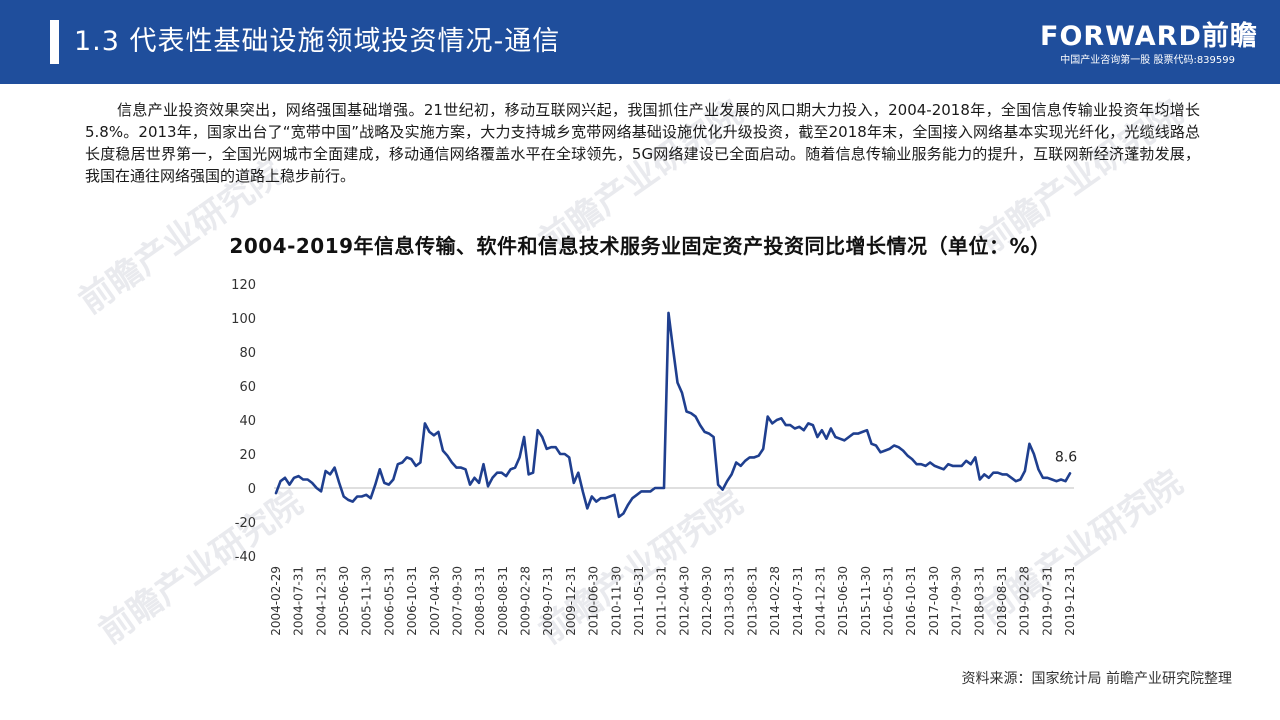  What do you see at coordinates (247, 387) in the screenshot?
I see `y-tick-label: 60` at bounding box center [247, 387].